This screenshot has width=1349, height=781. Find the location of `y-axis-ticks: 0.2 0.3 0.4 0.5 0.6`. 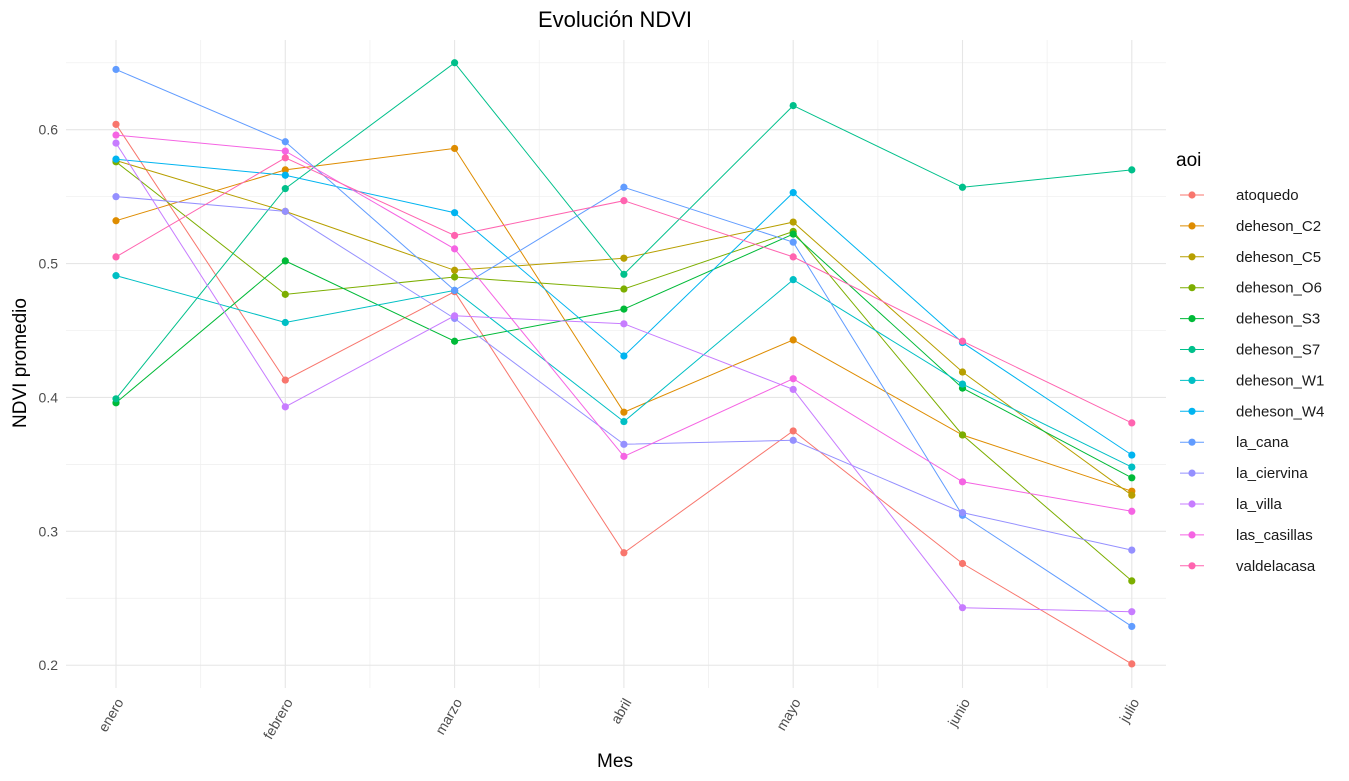

y-axis-ticks: 0.2 0.3 0.4 0.5 0.6 is located at coordinates (49, 398).